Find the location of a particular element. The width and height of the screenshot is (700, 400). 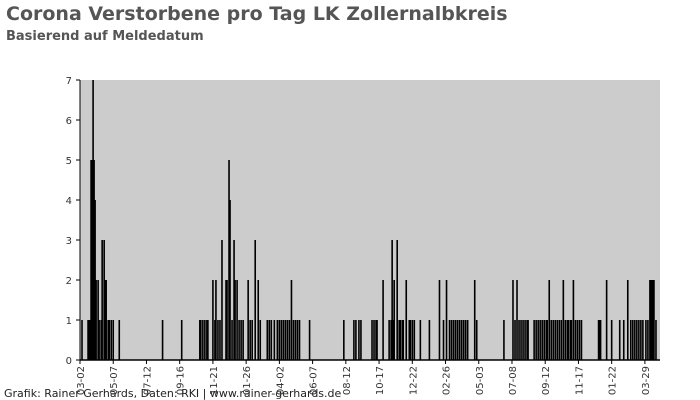

x-tick-label: 04-02 is located at coordinates (280, 380).